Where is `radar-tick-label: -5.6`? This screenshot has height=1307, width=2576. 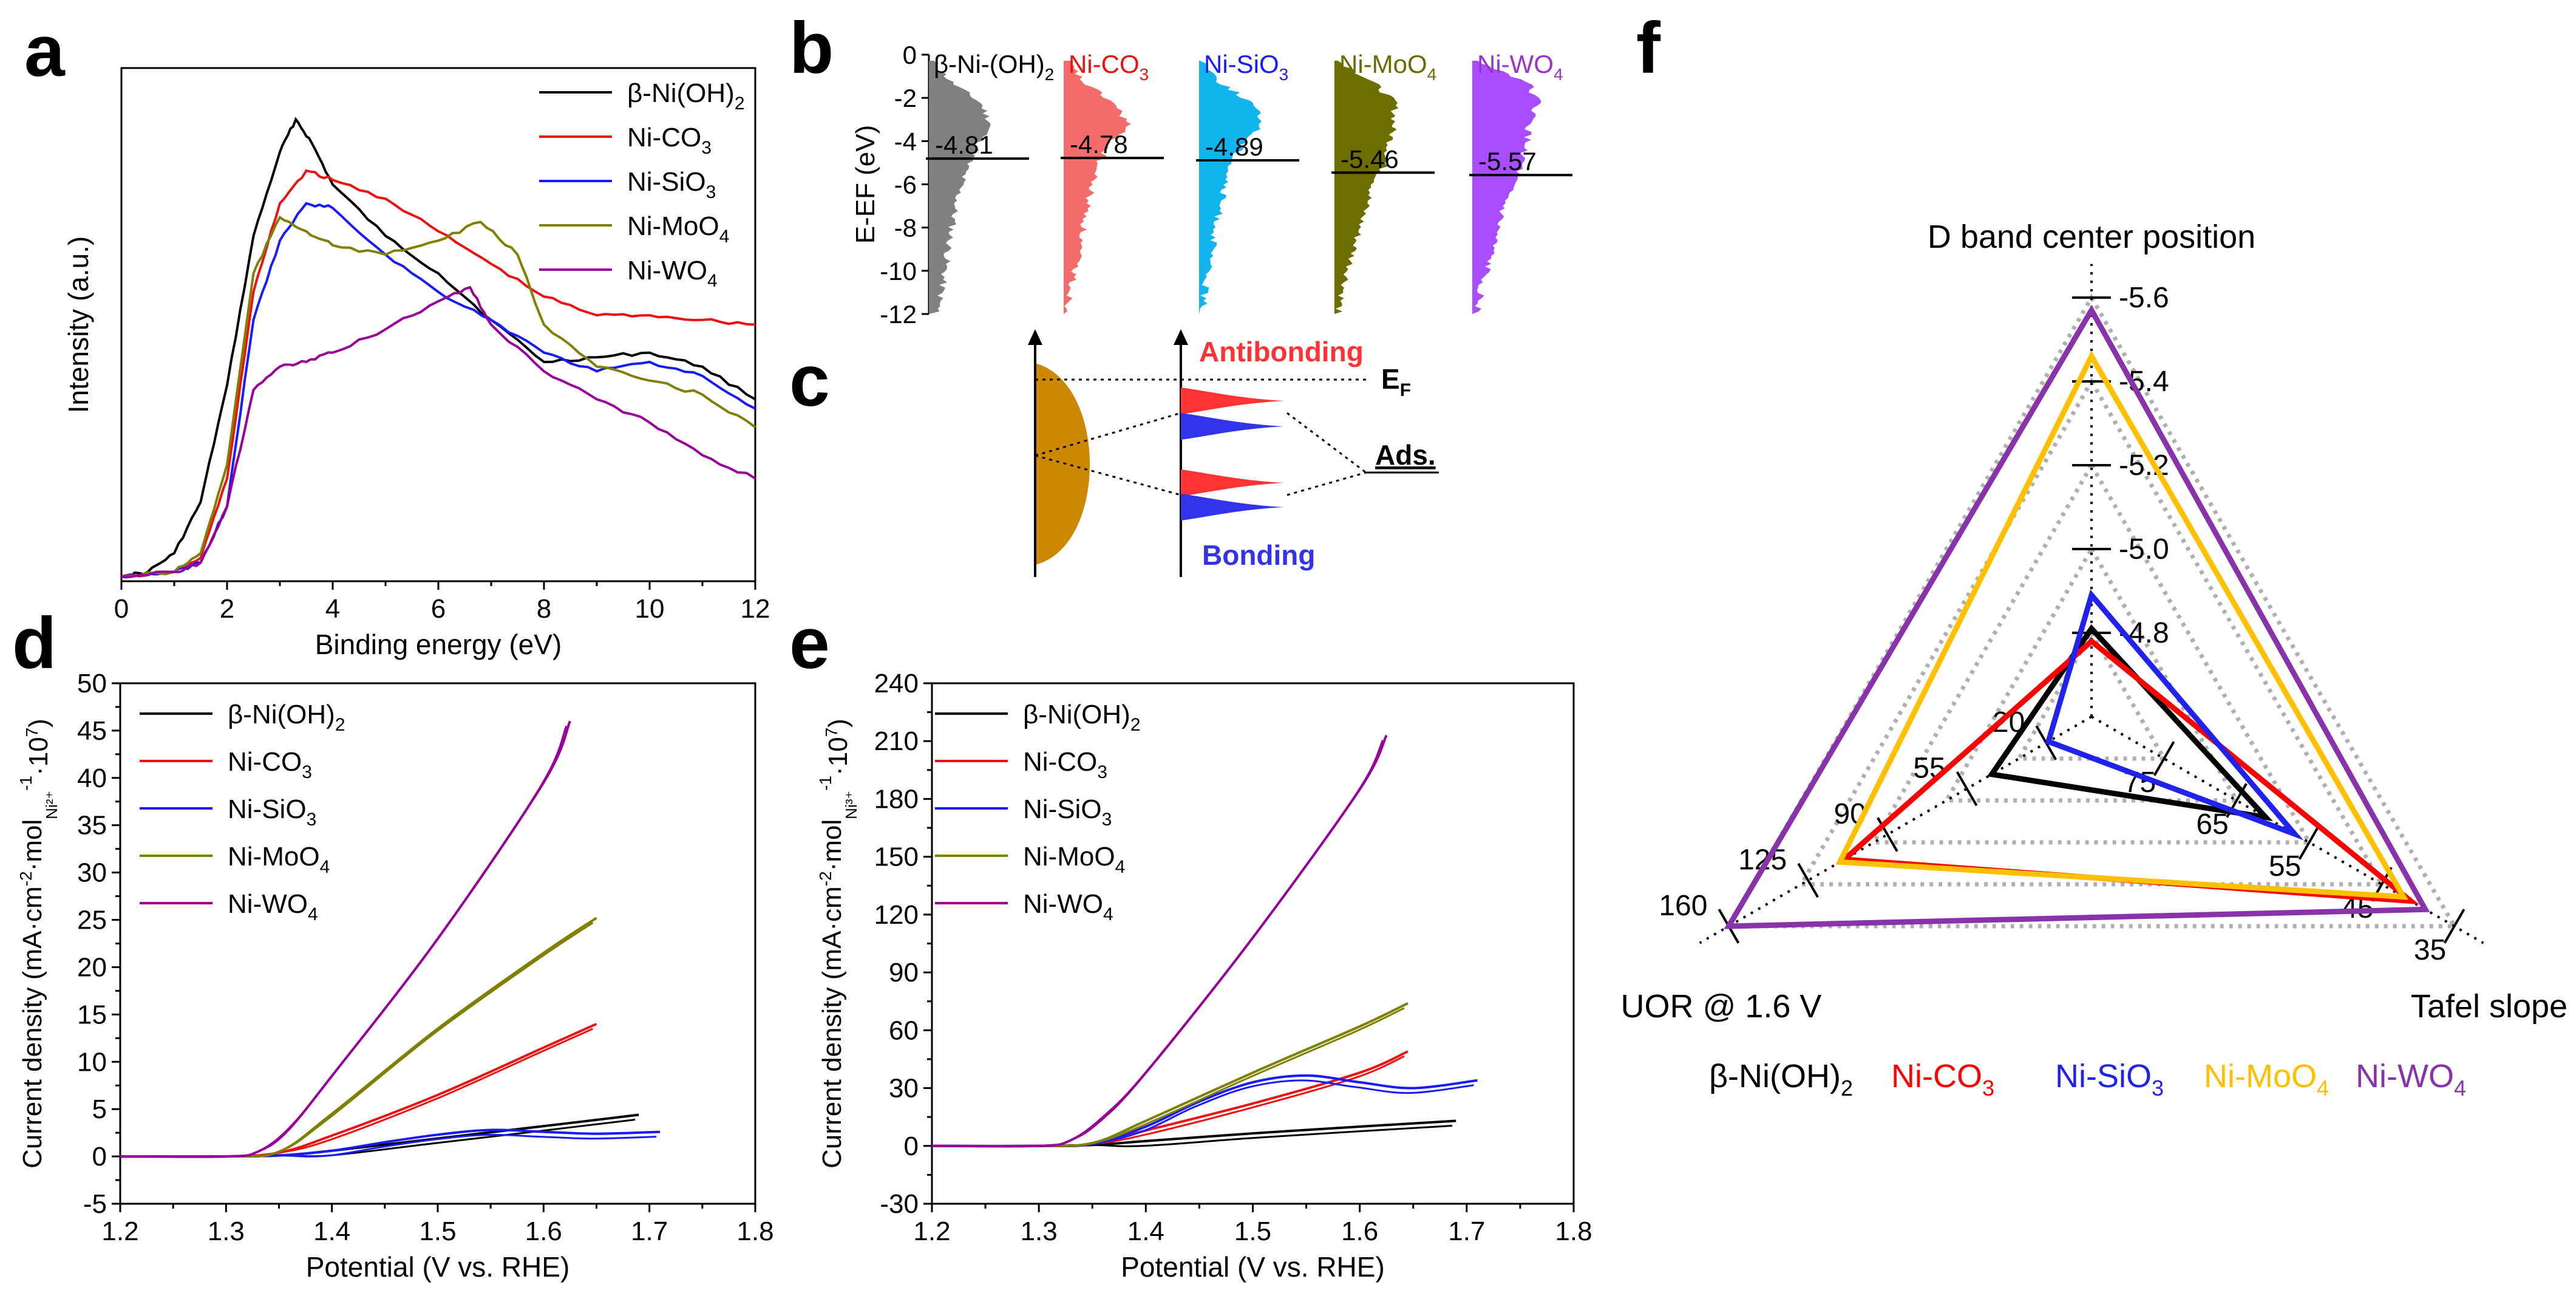
radar-tick-label: -5.6 is located at coordinates (2144, 298).